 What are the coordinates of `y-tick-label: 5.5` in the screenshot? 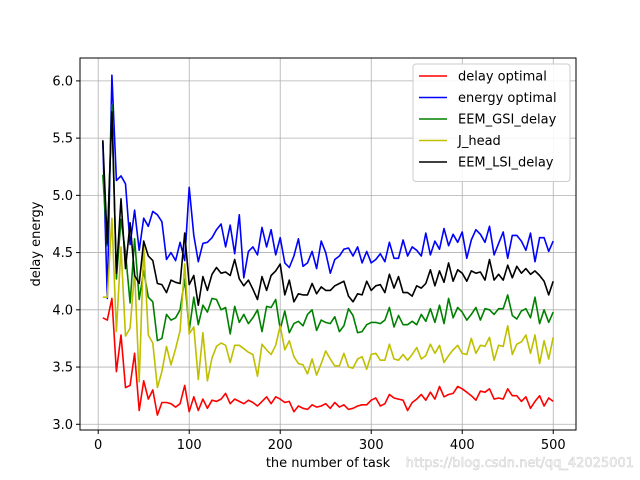 It's located at (62, 139).